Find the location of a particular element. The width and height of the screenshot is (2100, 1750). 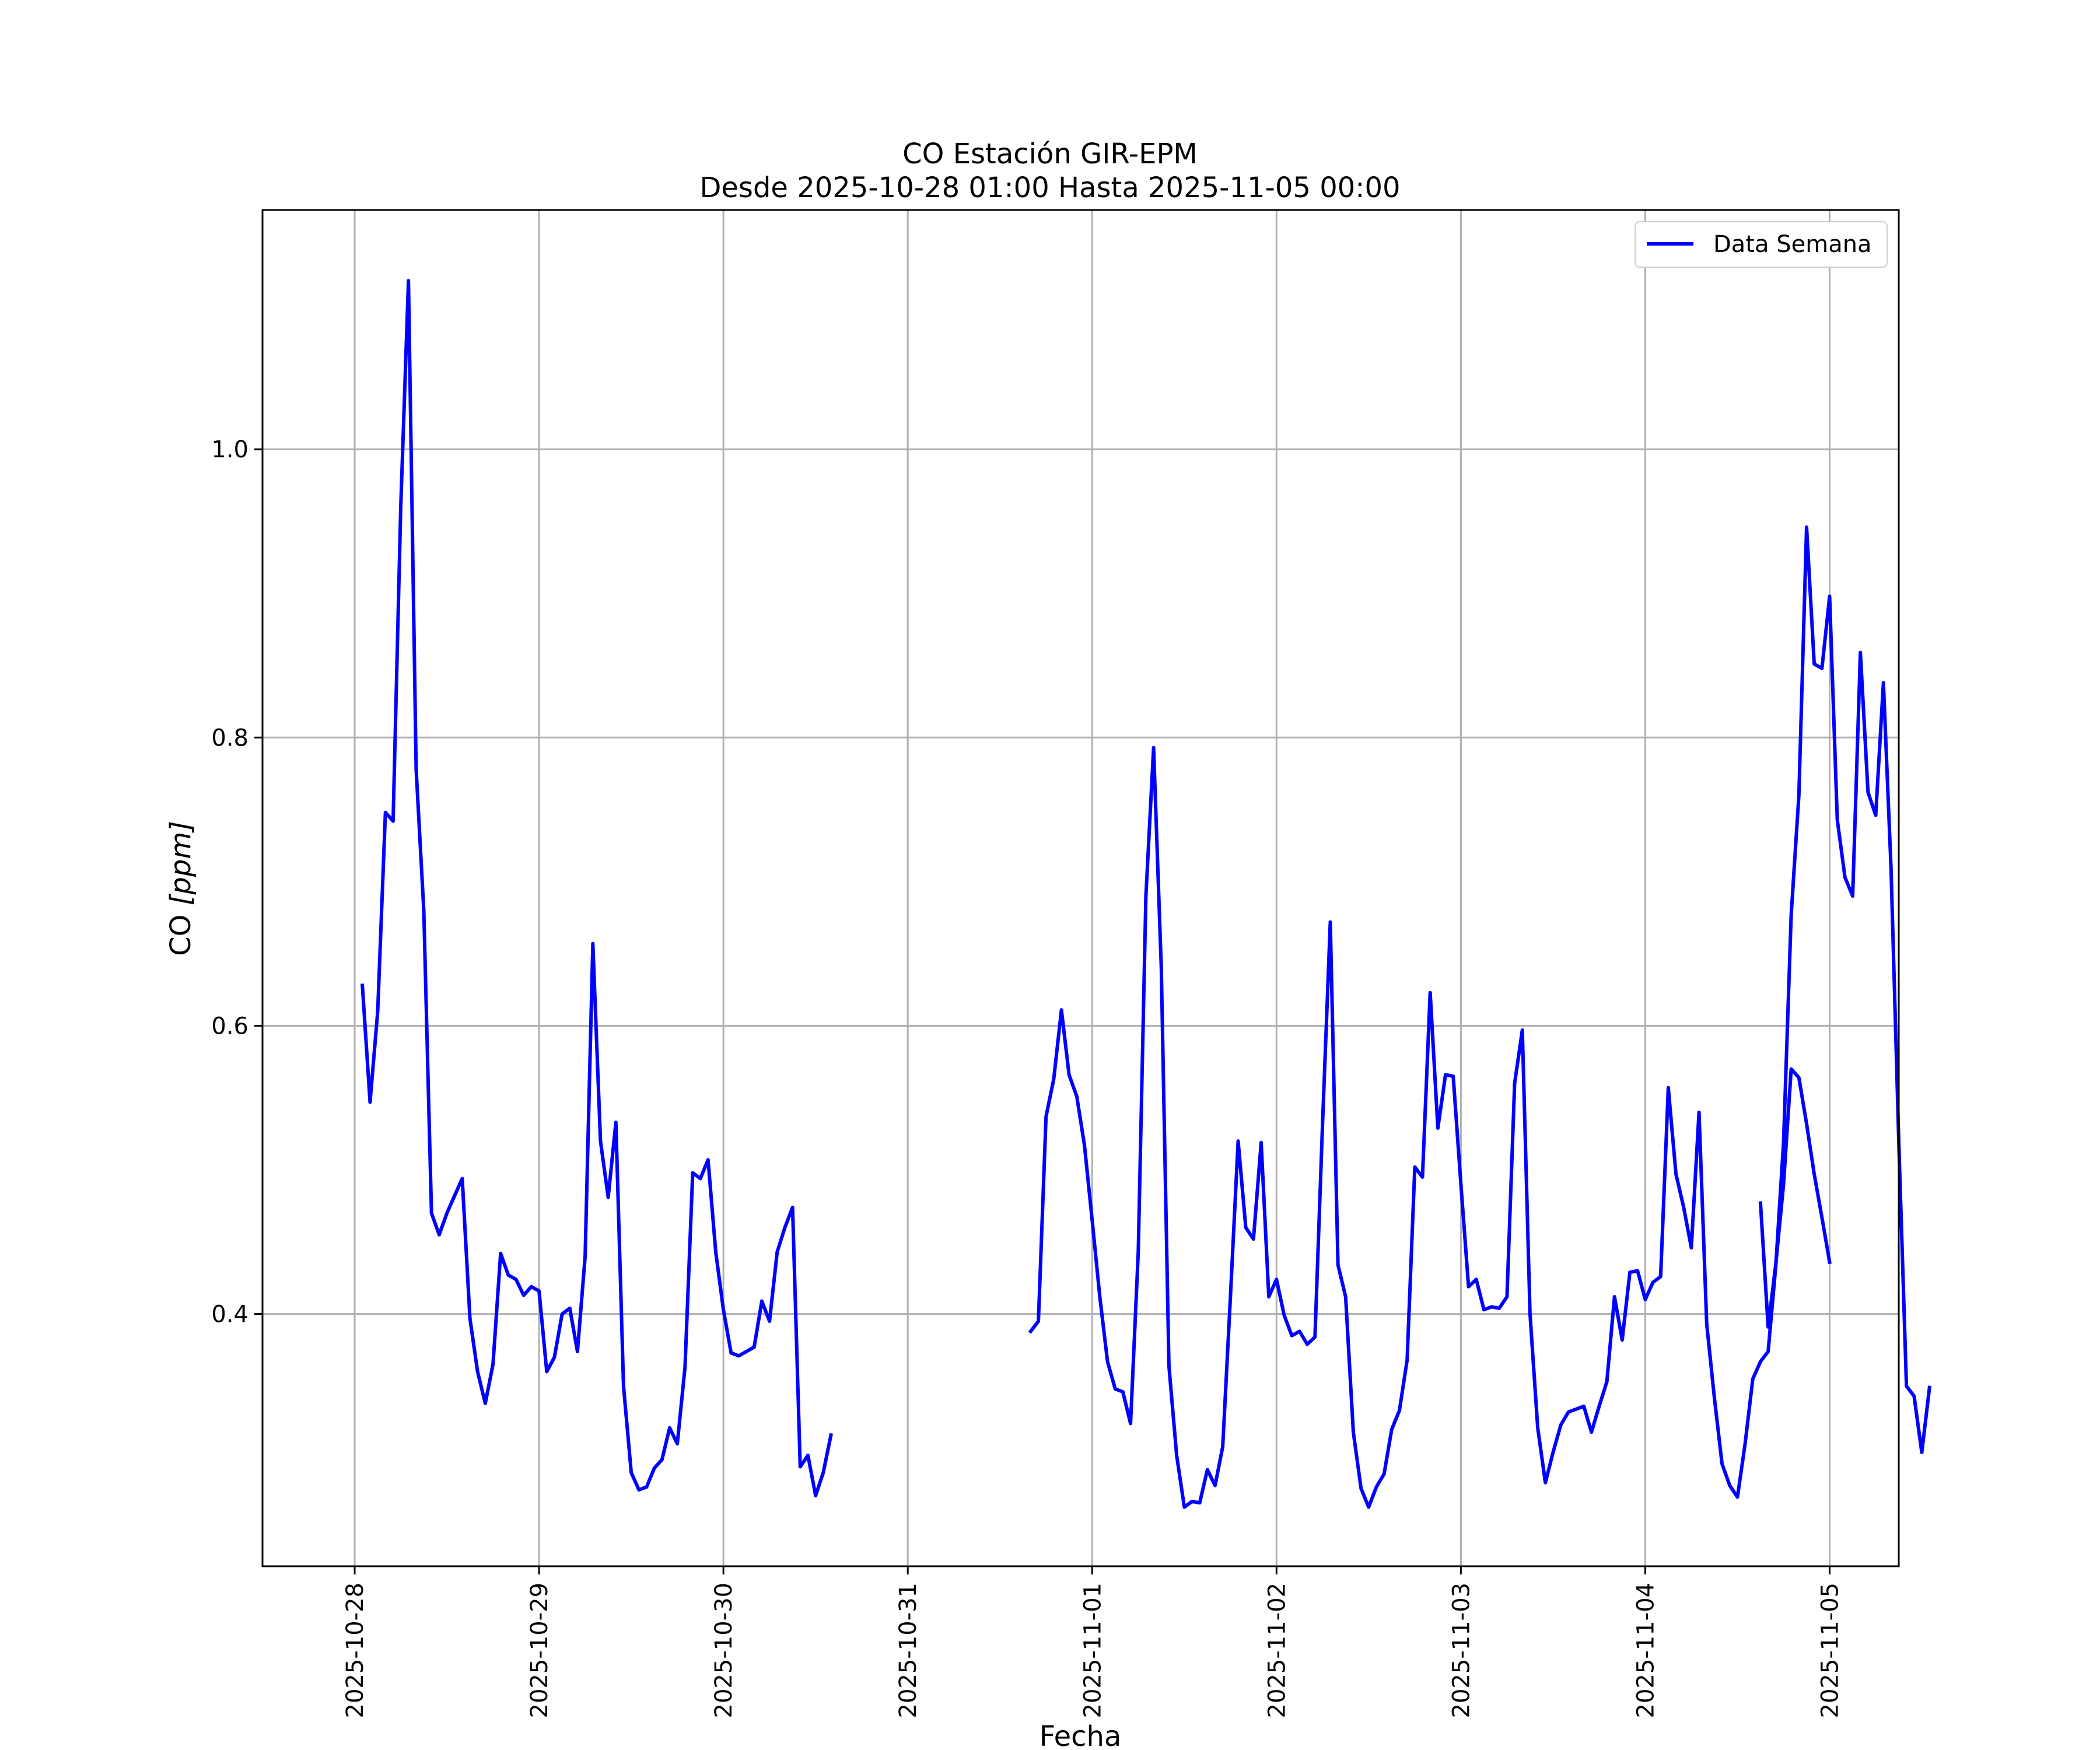

x-axis-label: Fecha is located at coordinates (1081, 1735).